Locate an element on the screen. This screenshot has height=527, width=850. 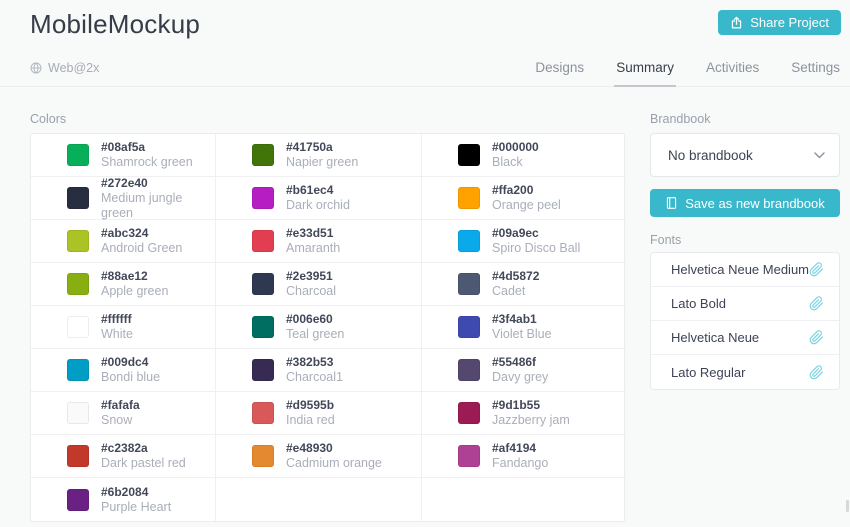
tab-settings: Settings is located at coordinates (815, 67).